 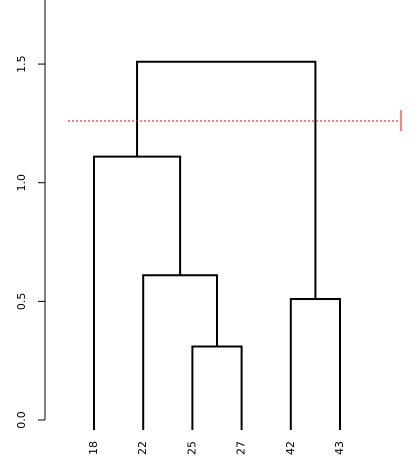 What do you see at coordinates (21, 420) in the screenshot?
I see `y-tick-label: 0.0` at bounding box center [21, 420].